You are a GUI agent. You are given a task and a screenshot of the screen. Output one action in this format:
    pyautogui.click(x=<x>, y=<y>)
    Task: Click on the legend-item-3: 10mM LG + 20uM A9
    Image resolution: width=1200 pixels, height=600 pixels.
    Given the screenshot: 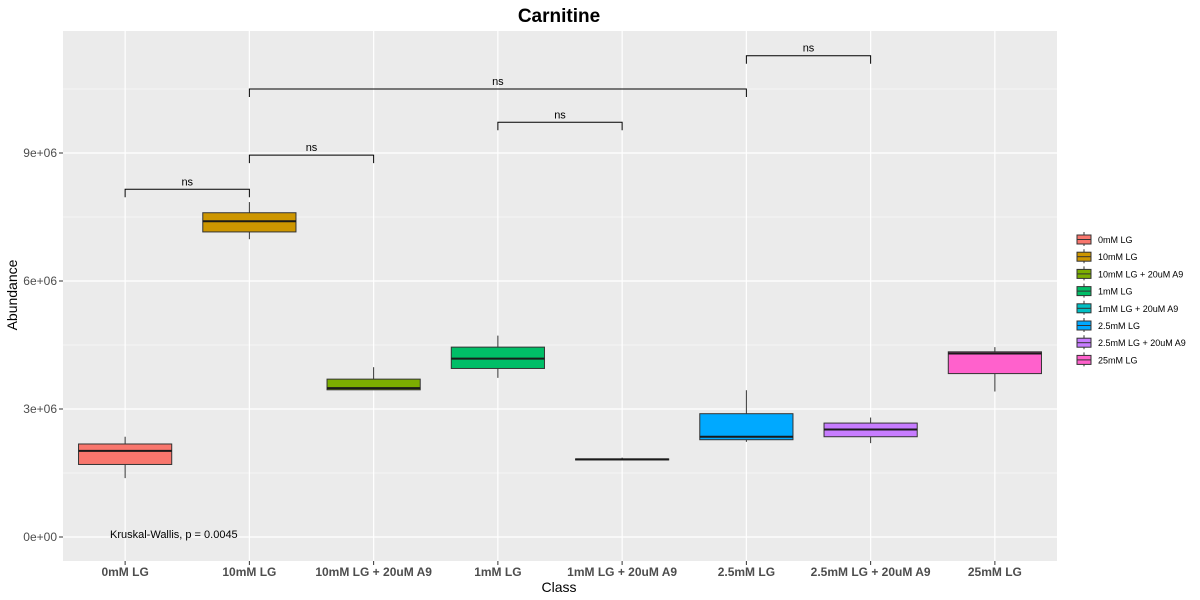 What is the action you would take?
    pyautogui.click(x=1129, y=273)
    